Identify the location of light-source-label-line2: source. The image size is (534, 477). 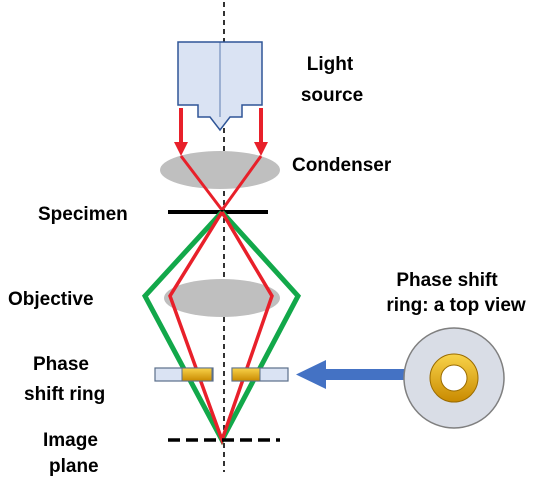
(332, 95).